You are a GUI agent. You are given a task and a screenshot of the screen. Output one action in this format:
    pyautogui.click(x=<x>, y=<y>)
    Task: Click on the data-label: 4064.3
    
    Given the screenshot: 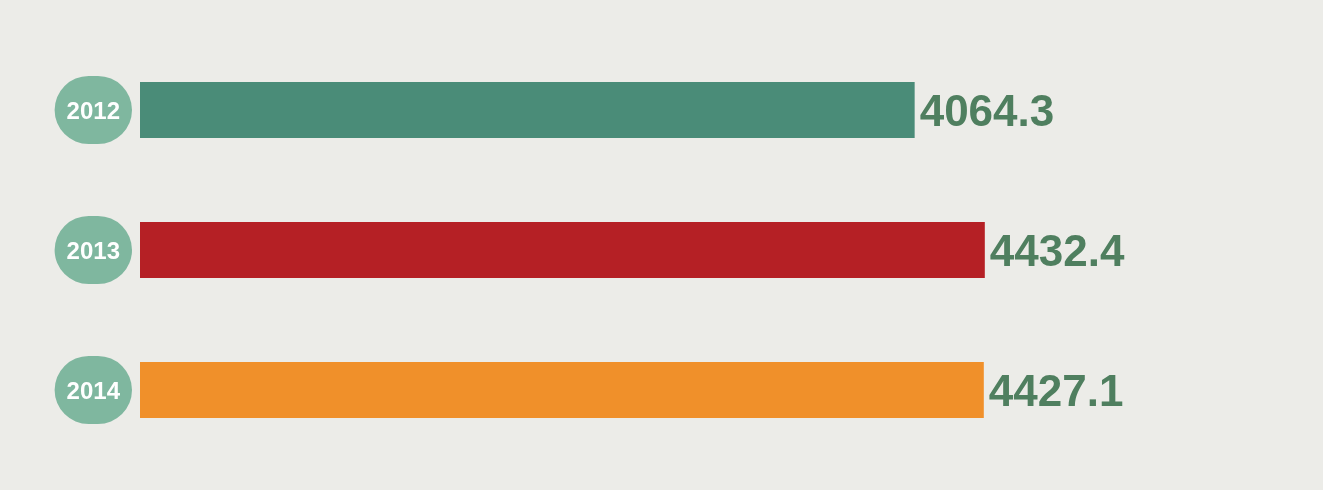 What is the action you would take?
    pyautogui.click(x=987, y=110)
    